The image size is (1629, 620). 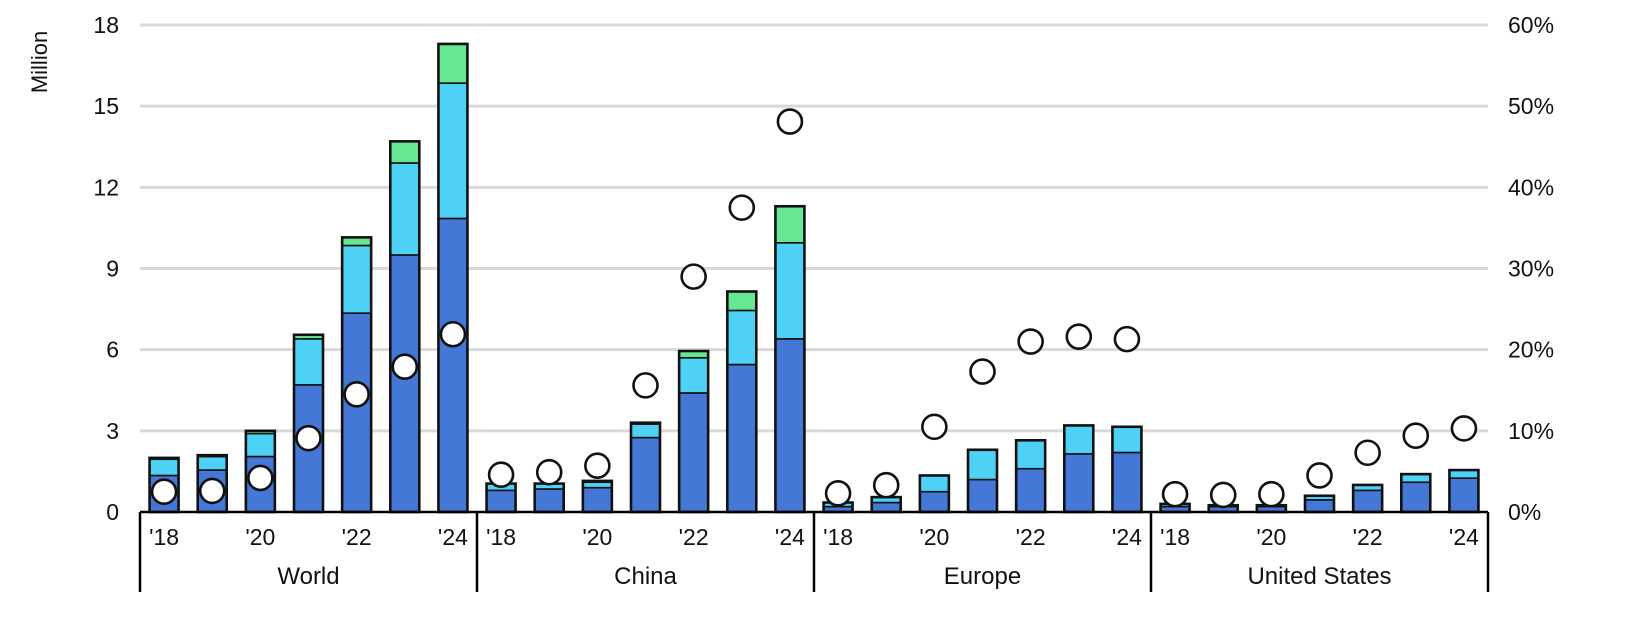 What do you see at coordinates (106, 106) in the screenshot?
I see `left-tick-label: 15` at bounding box center [106, 106].